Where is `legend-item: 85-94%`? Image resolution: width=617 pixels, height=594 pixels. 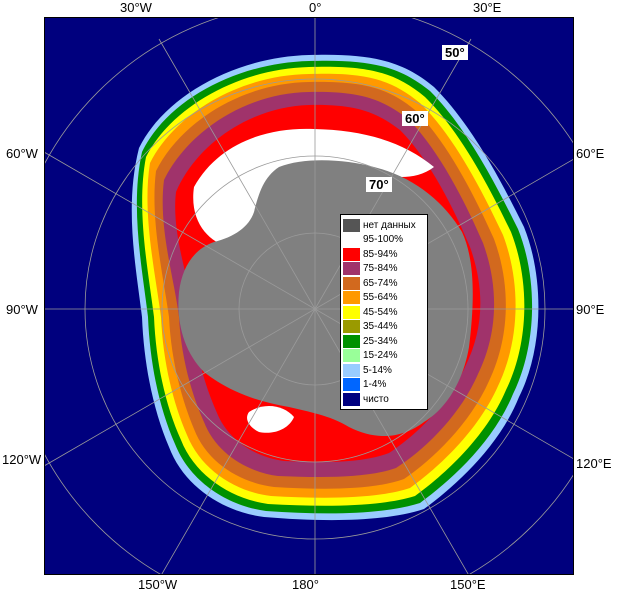
legend-item: 85-94% is located at coordinates (384, 254).